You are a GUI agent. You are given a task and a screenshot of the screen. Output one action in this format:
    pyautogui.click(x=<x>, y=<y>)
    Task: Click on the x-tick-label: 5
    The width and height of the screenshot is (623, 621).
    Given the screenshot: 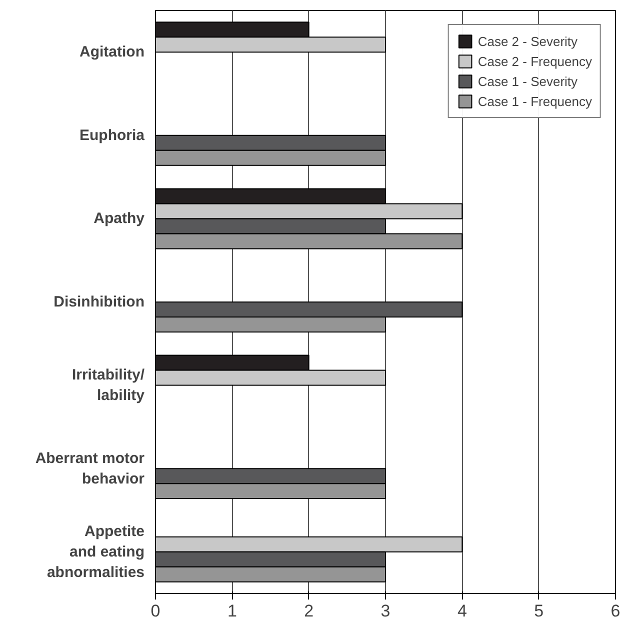 What is the action you would take?
    pyautogui.click(x=539, y=611)
    